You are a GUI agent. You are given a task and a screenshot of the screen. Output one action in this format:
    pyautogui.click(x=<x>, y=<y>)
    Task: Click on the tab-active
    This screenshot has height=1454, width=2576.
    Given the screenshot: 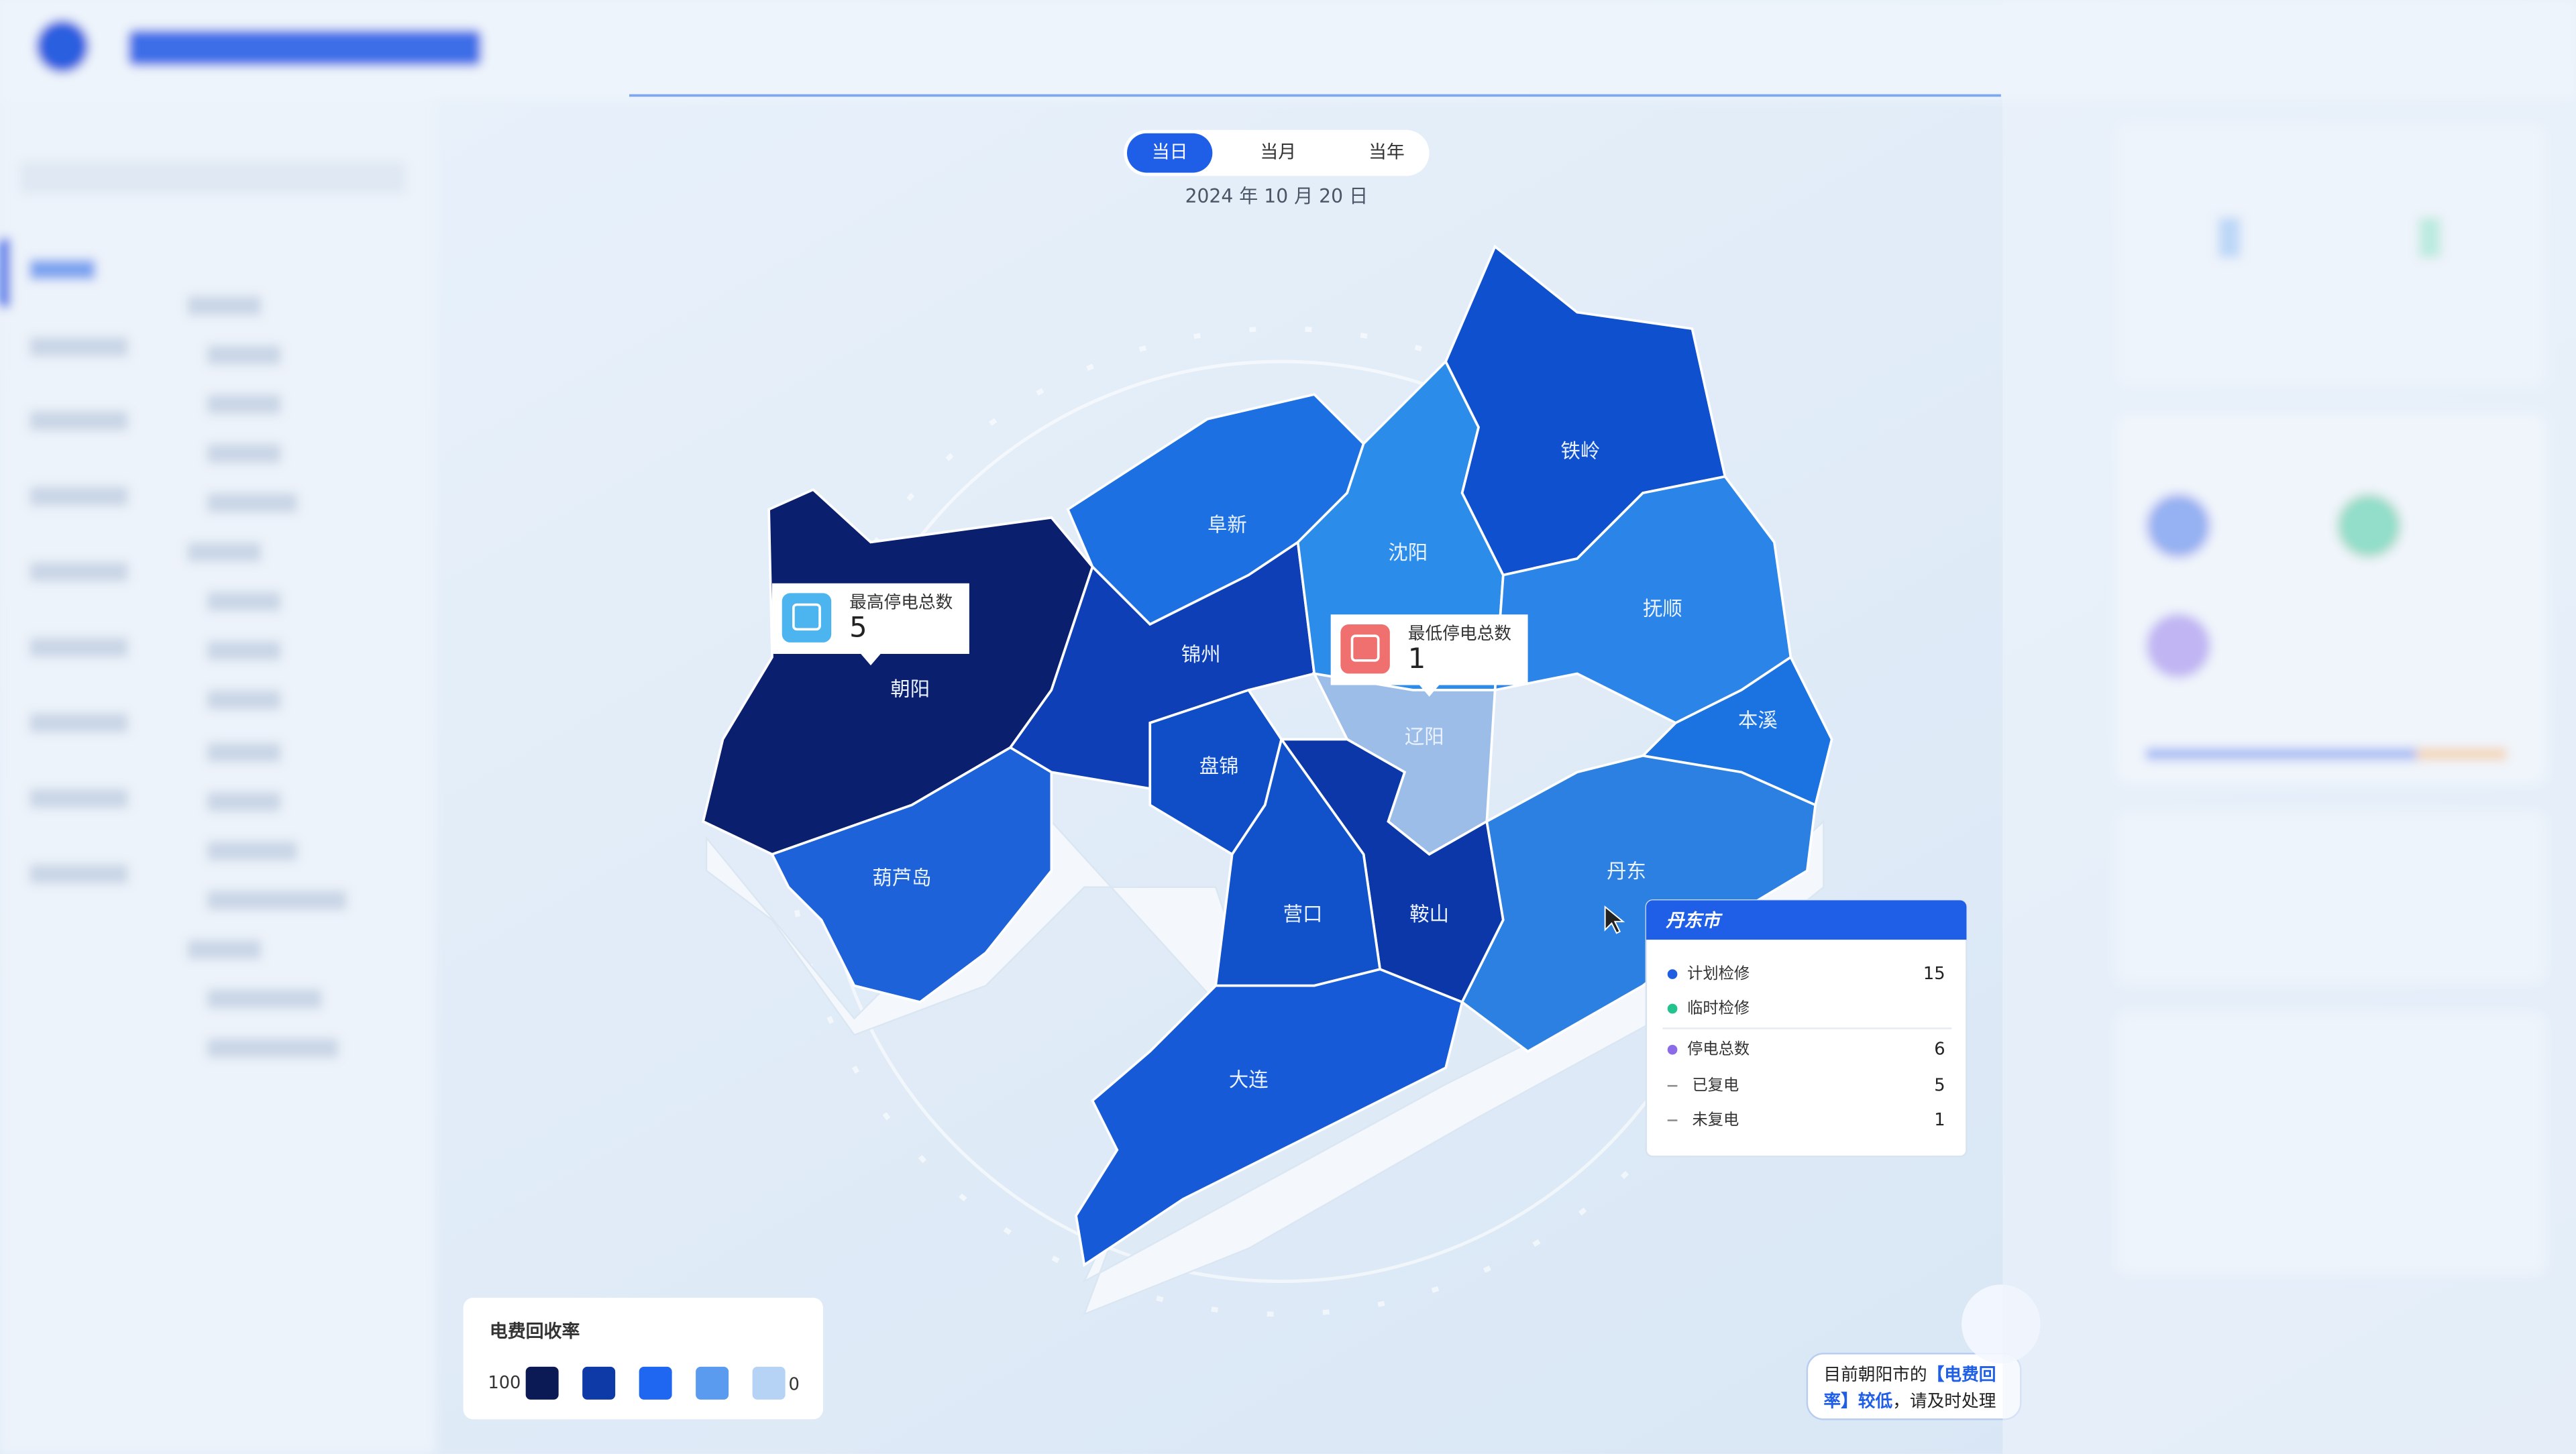 What is the action you would take?
    pyautogui.click(x=1170, y=153)
    